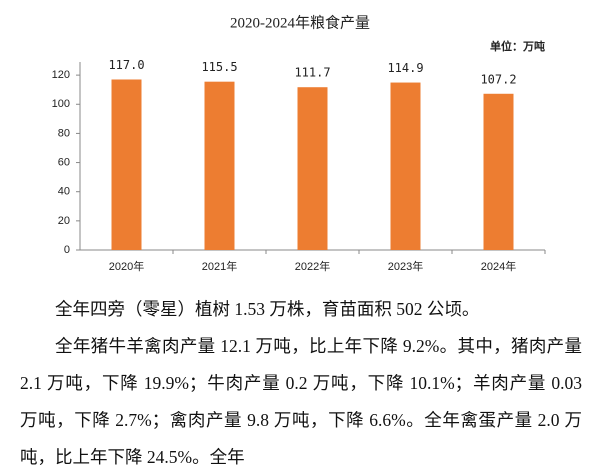  Describe the element at coordinates (300, 22) in the screenshot. I see `chart-title: 2020-2024年粮食产量` at that location.